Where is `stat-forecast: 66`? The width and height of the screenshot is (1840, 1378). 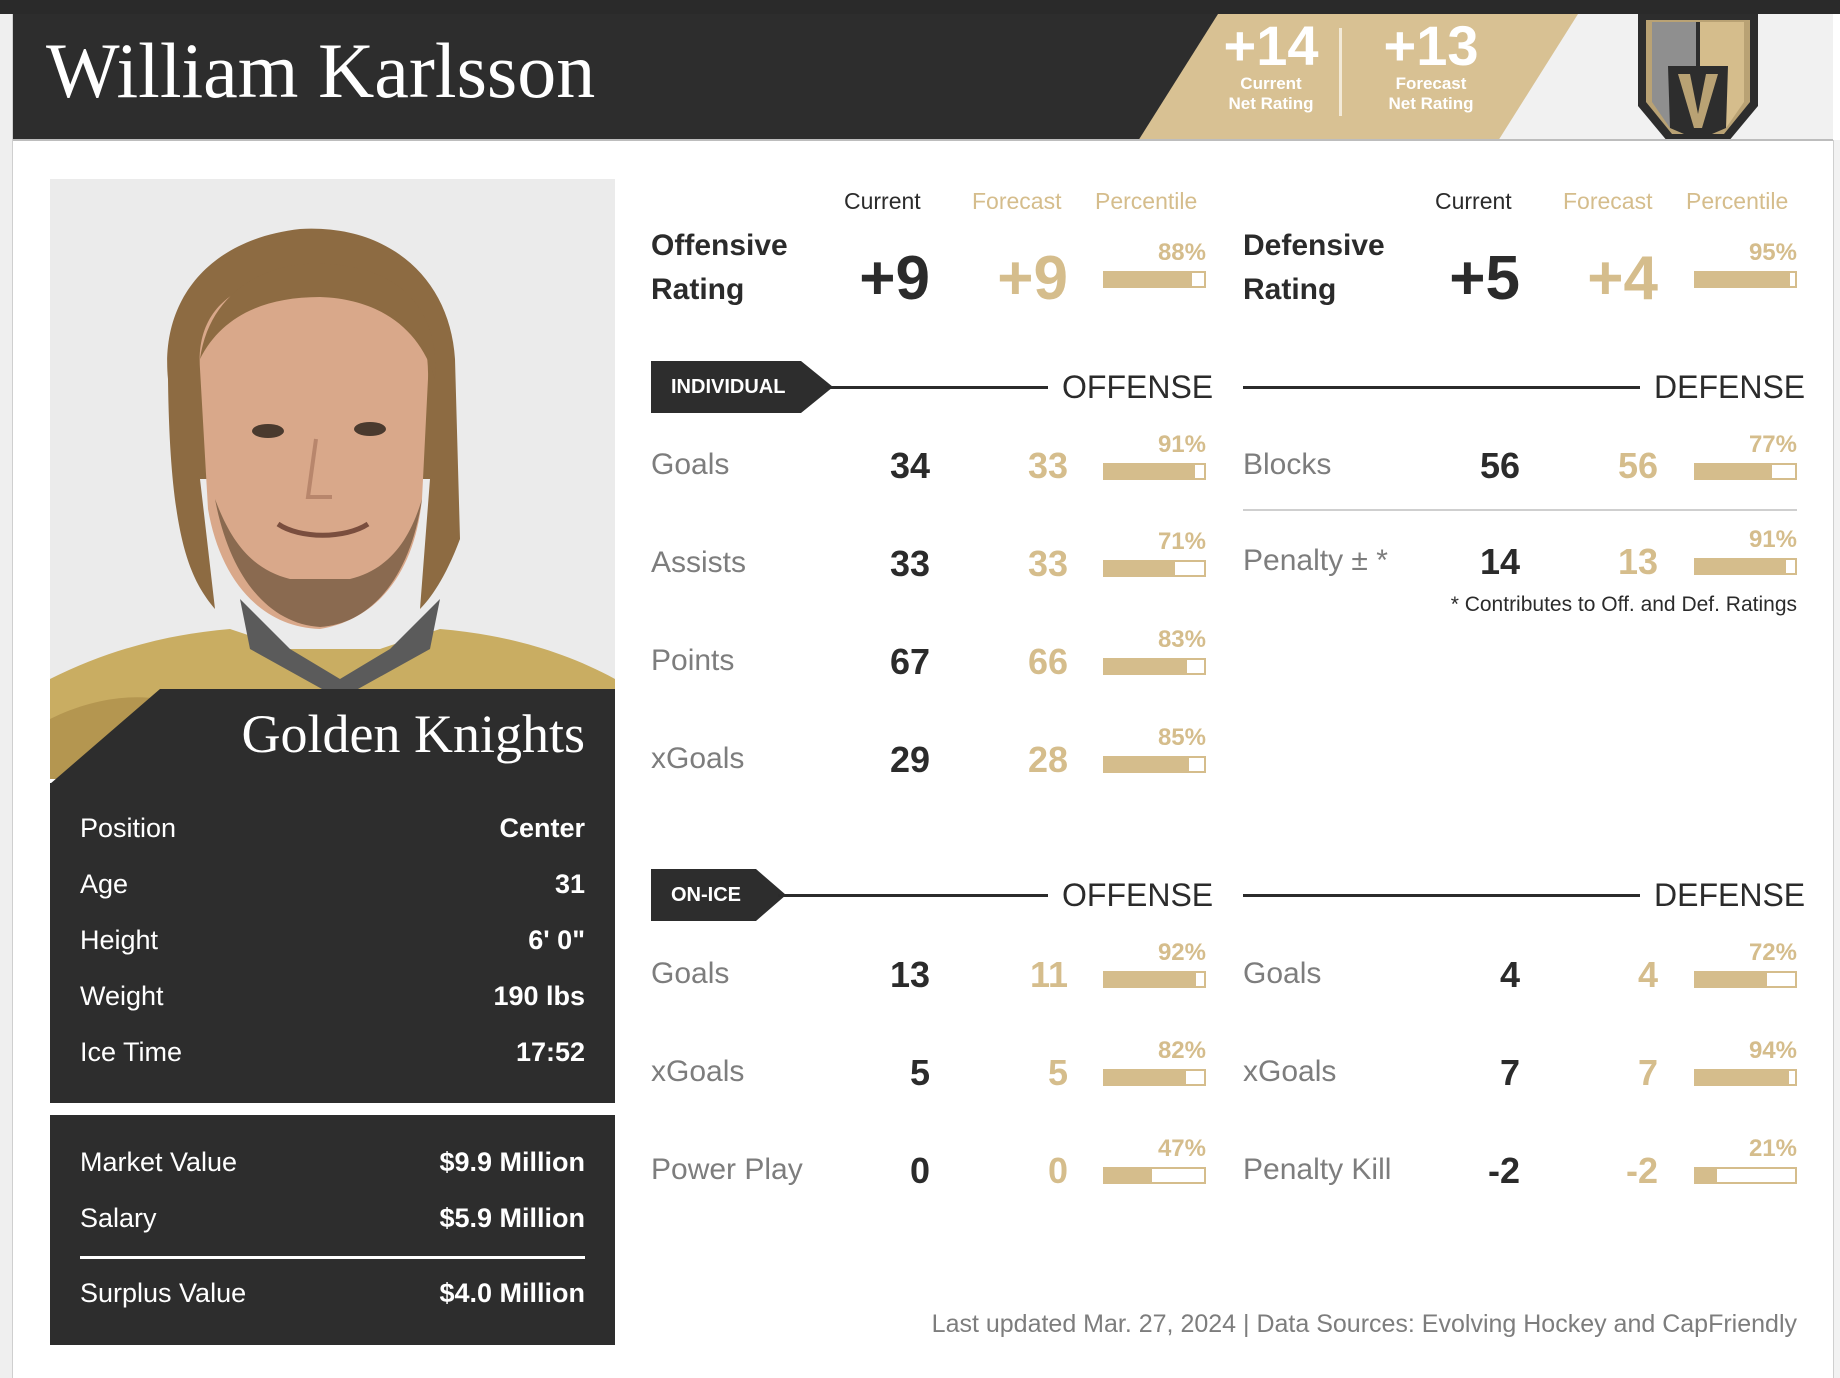
stat-forecast: 66 is located at coordinates (1047, 661).